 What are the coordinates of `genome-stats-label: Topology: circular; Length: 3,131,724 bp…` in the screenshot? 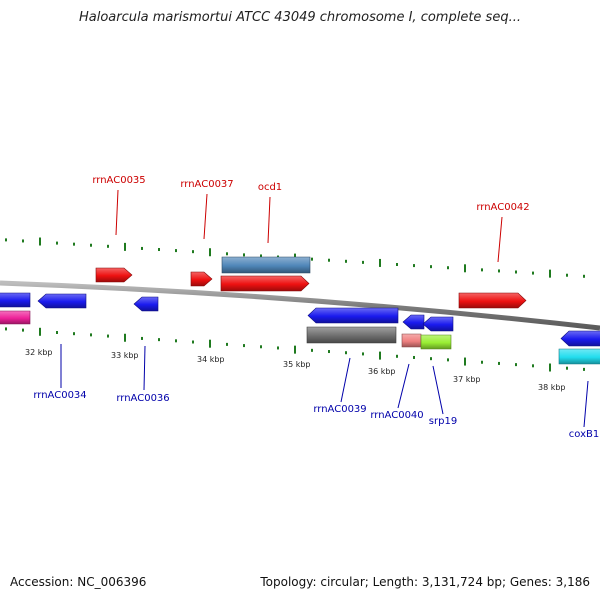 It's located at (425, 582).